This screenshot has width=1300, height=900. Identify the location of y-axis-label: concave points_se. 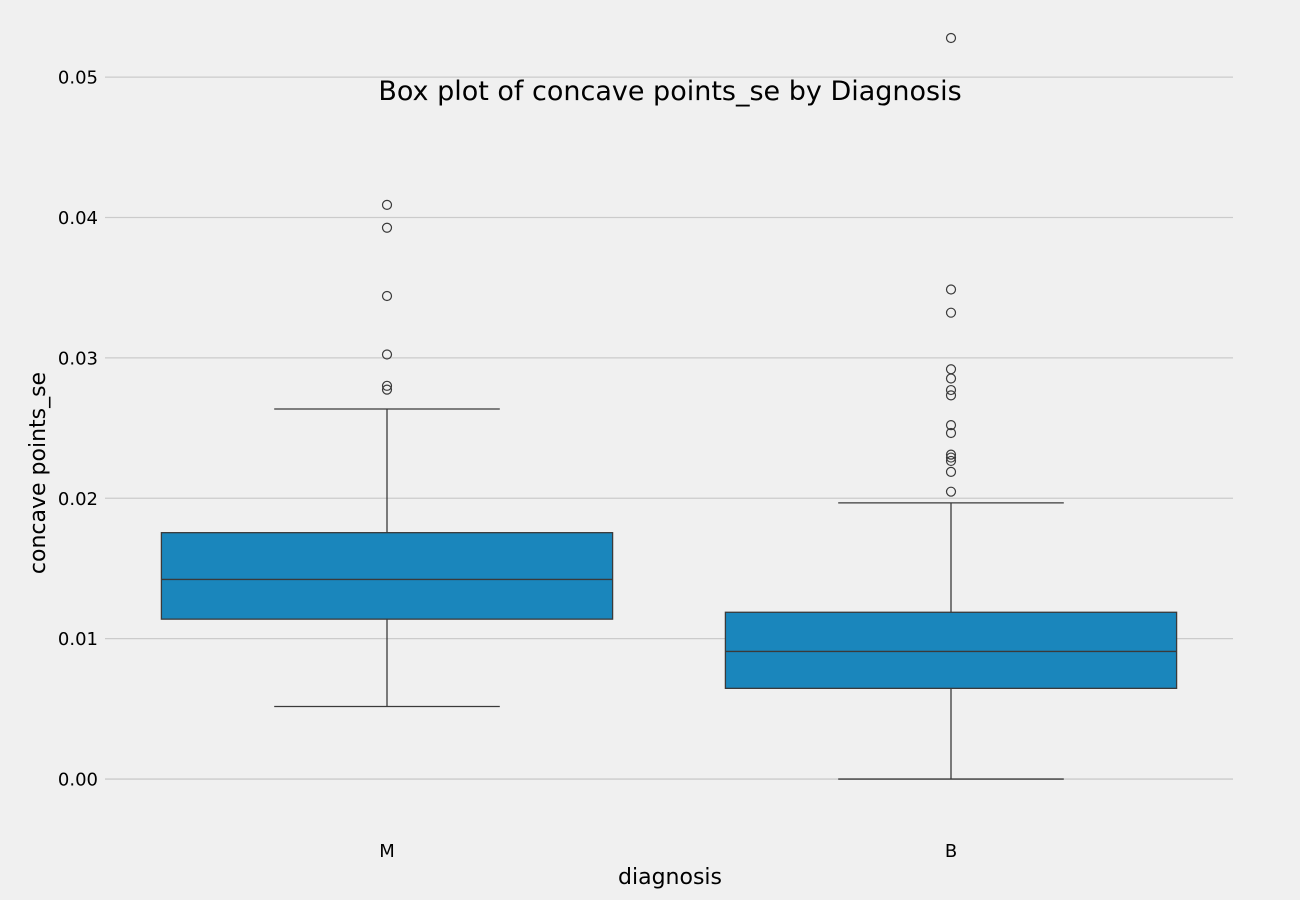
(38, 473).